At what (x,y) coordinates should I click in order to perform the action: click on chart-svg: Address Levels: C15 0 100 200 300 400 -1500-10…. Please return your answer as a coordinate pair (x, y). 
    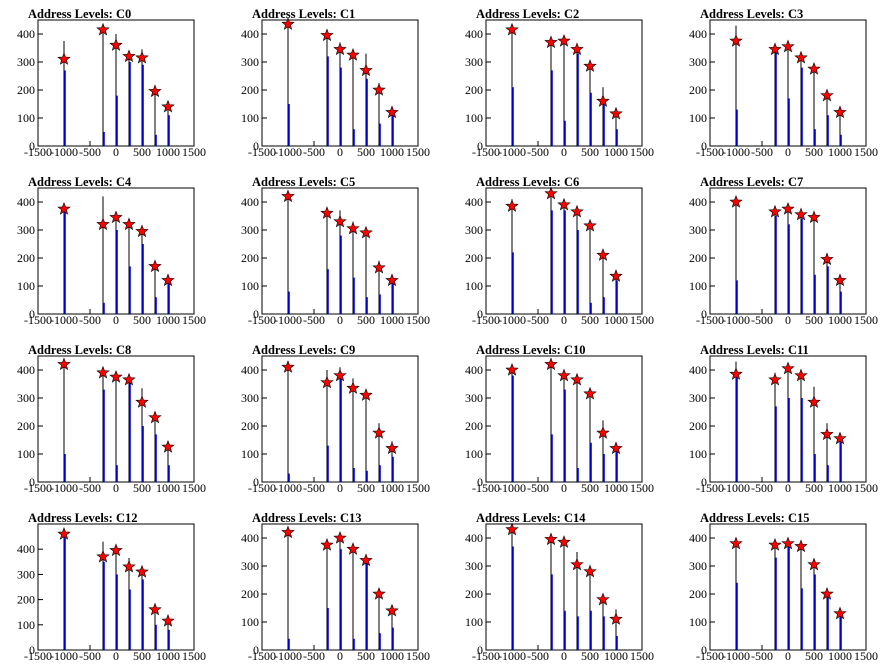
    Looking at the image, I should click on (783, 587).